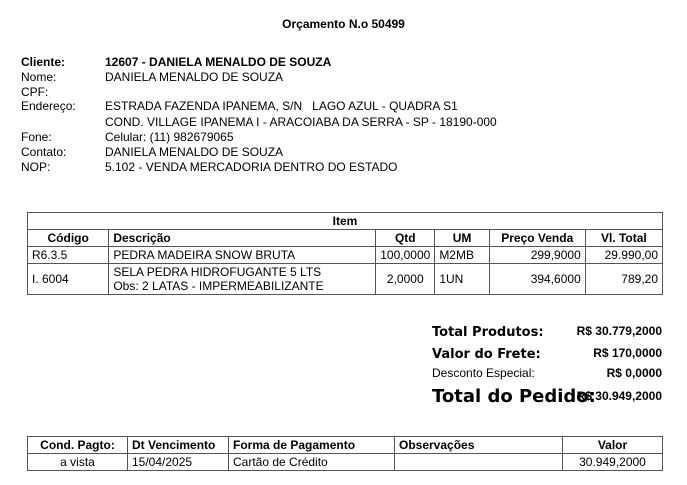 Image resolution: width=687 pixels, height=485 pixels. What do you see at coordinates (242, 255) in the screenshot?
I see `cell-descricao: PEDRA MADEIRA SNOW BRUTA` at bounding box center [242, 255].